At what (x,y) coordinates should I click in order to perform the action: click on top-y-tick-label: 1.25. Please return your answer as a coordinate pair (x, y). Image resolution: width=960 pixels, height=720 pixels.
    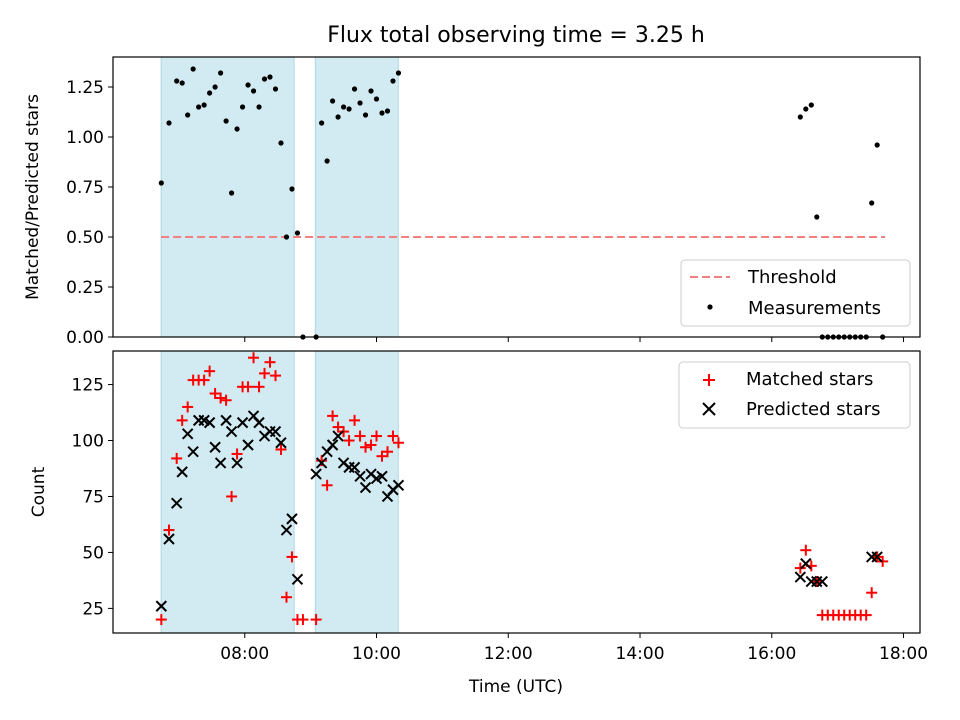
    Looking at the image, I should click on (85, 88).